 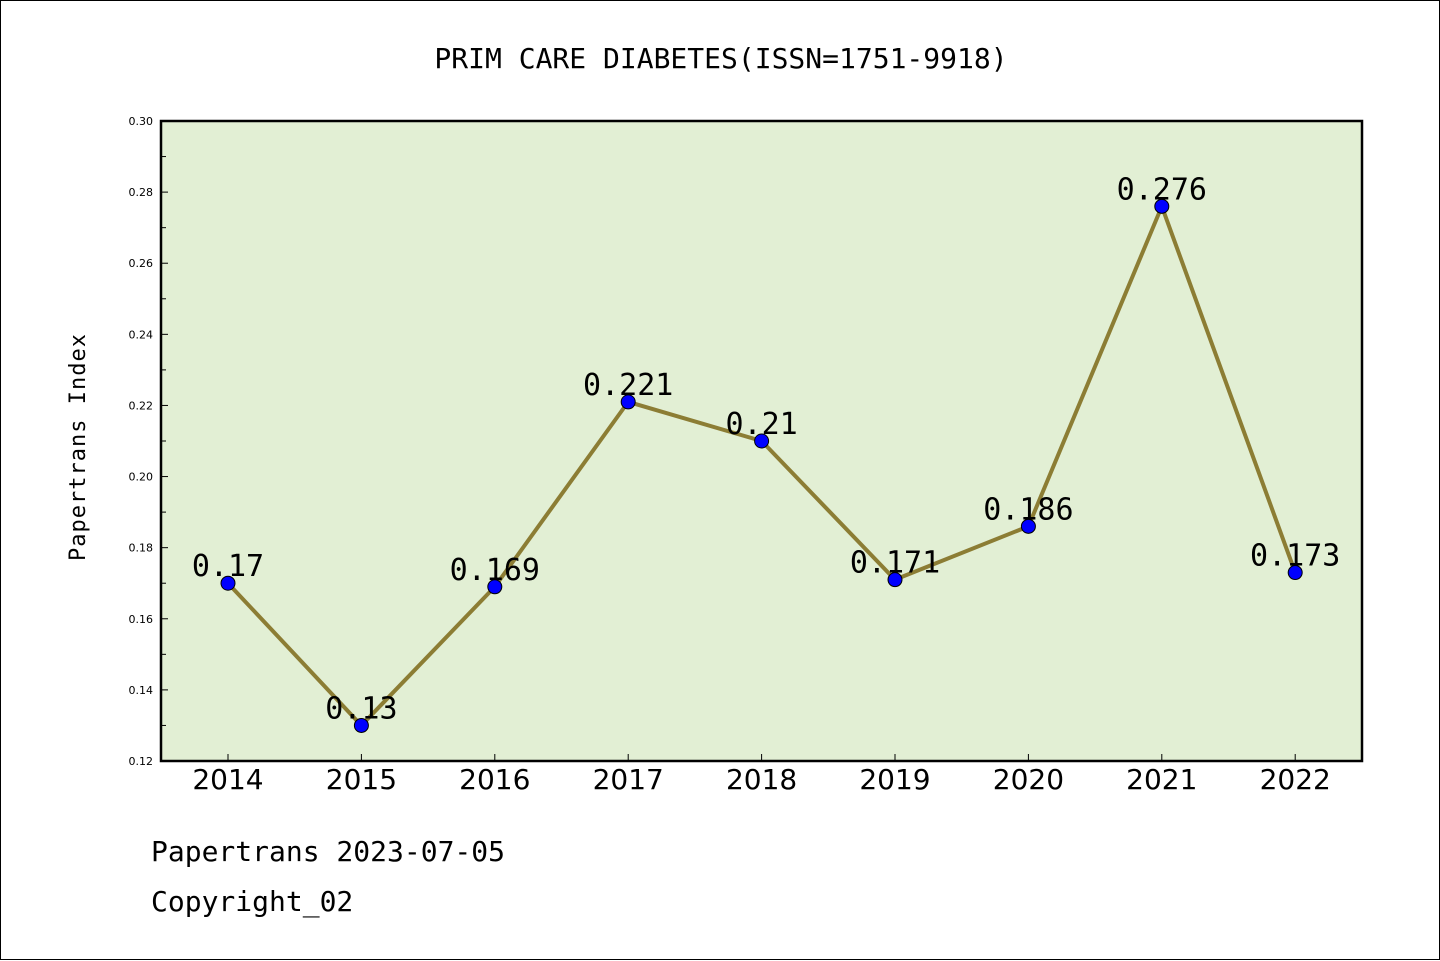 What do you see at coordinates (720, 58) in the screenshot?
I see `chart-title: PRIM CARE DIABETES(ISSN=1751-9918)` at bounding box center [720, 58].